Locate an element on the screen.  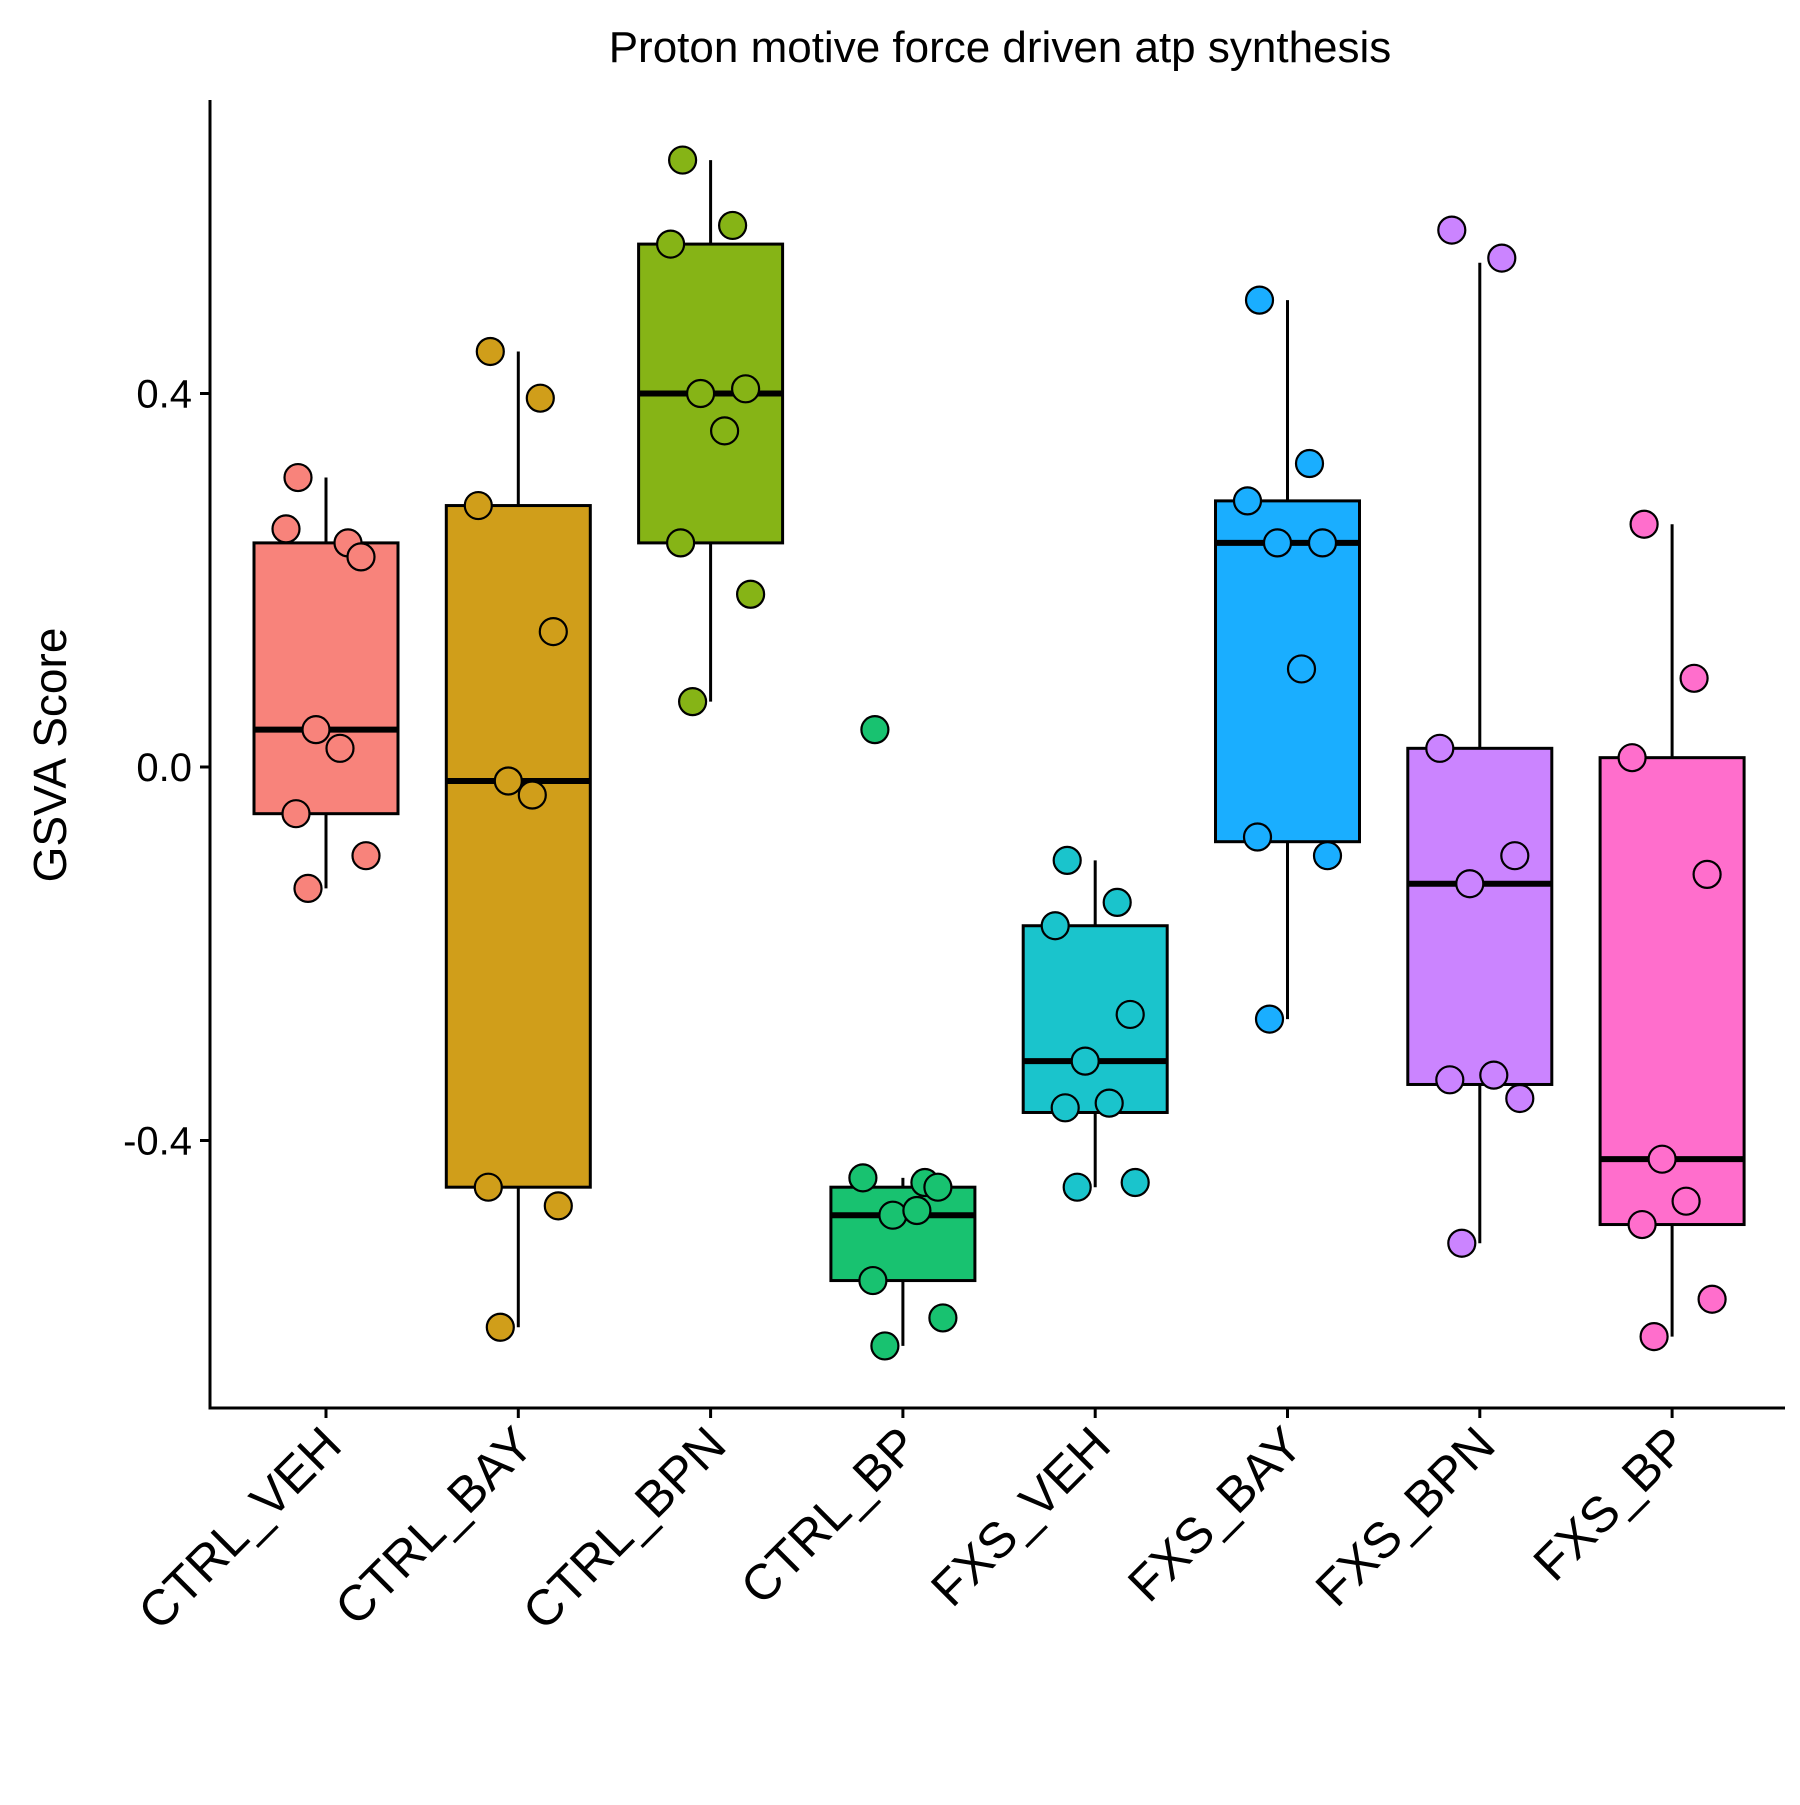
box-ctrl-bp is located at coordinates (903, 1234).